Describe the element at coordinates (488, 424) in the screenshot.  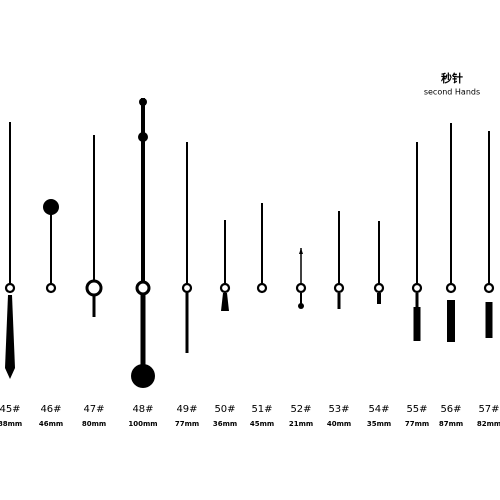
I see `hand-size: 82mm` at that location.